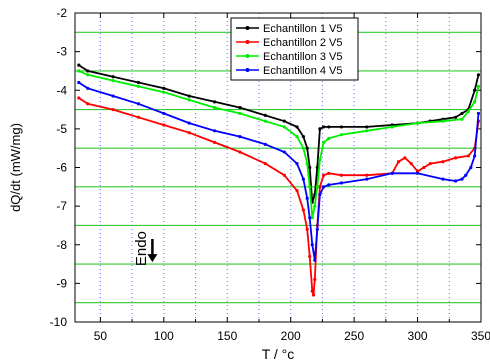 This screenshot has width=490, height=362. What do you see at coordinates (59, 322) in the screenshot?
I see `y-tick-label: -10` at bounding box center [59, 322].